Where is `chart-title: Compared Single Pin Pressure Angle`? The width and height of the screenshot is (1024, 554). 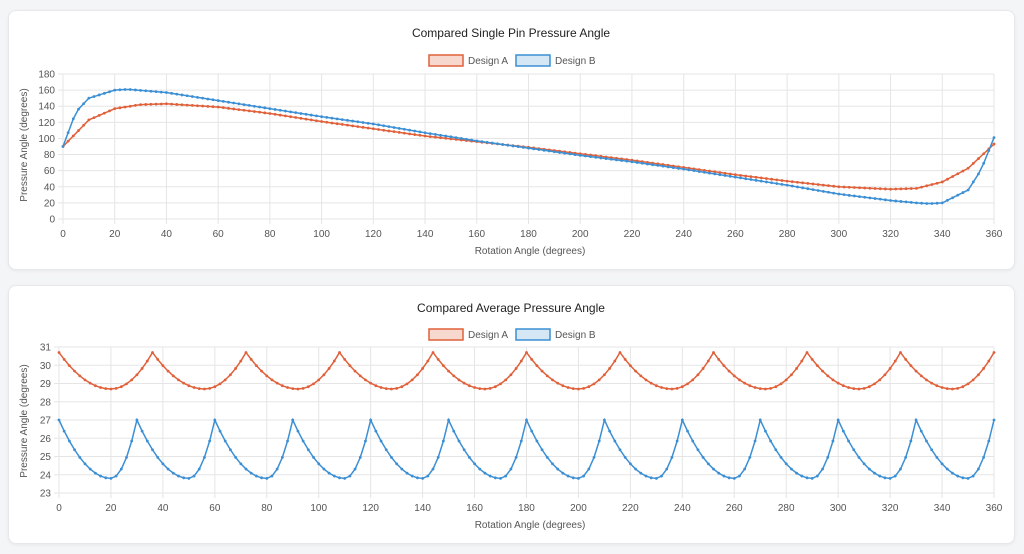
chart-title: Compared Single Pin Pressure Angle is located at coordinates (511, 33).